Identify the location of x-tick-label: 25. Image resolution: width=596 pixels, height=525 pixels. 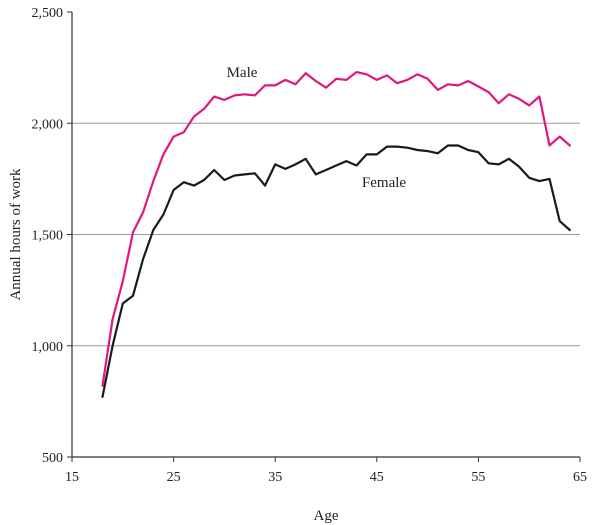
(174, 477).